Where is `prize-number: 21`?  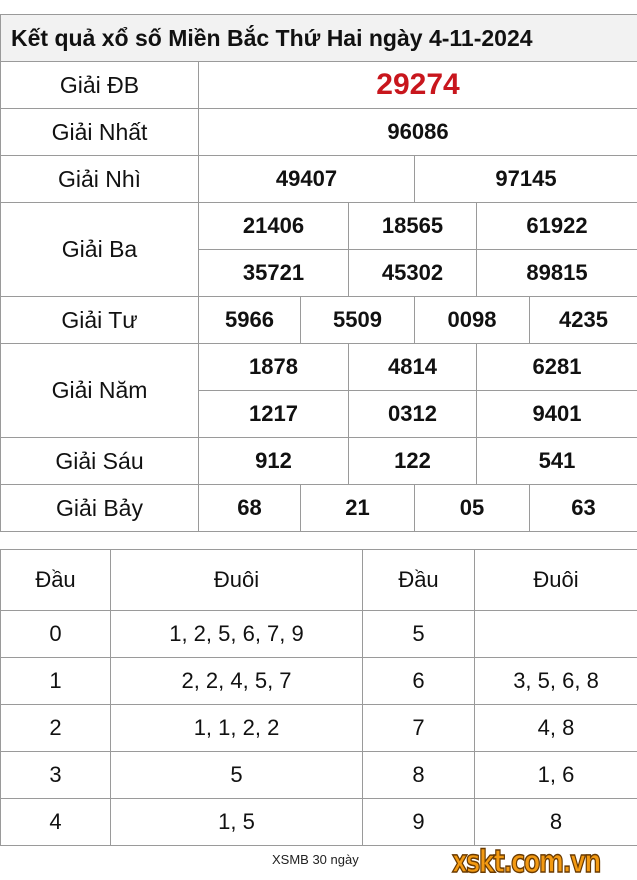
prize-number: 21 is located at coordinates (358, 508).